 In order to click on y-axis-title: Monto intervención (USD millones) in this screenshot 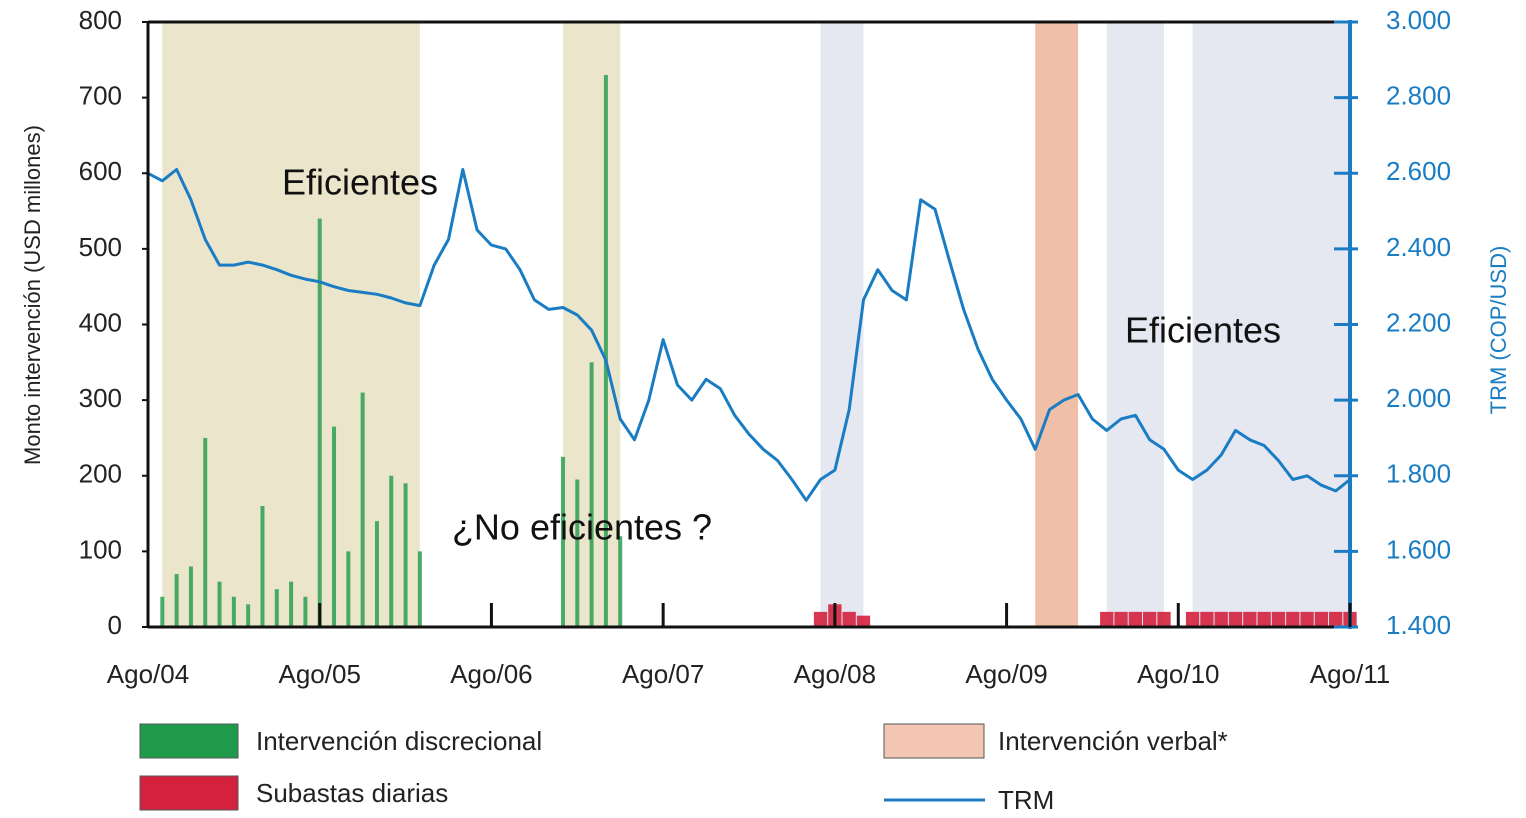, I will do `click(32, 295)`.